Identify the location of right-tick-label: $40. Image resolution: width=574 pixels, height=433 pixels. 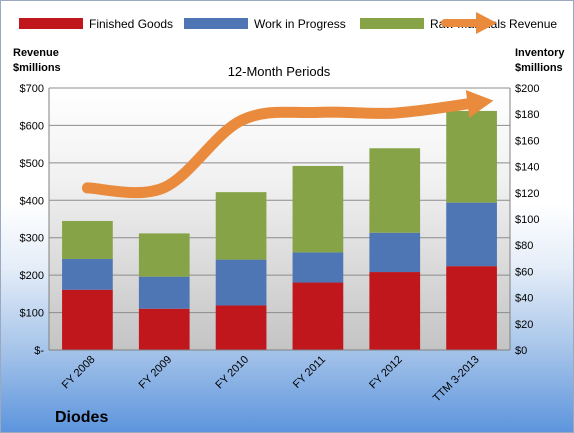
(524, 299).